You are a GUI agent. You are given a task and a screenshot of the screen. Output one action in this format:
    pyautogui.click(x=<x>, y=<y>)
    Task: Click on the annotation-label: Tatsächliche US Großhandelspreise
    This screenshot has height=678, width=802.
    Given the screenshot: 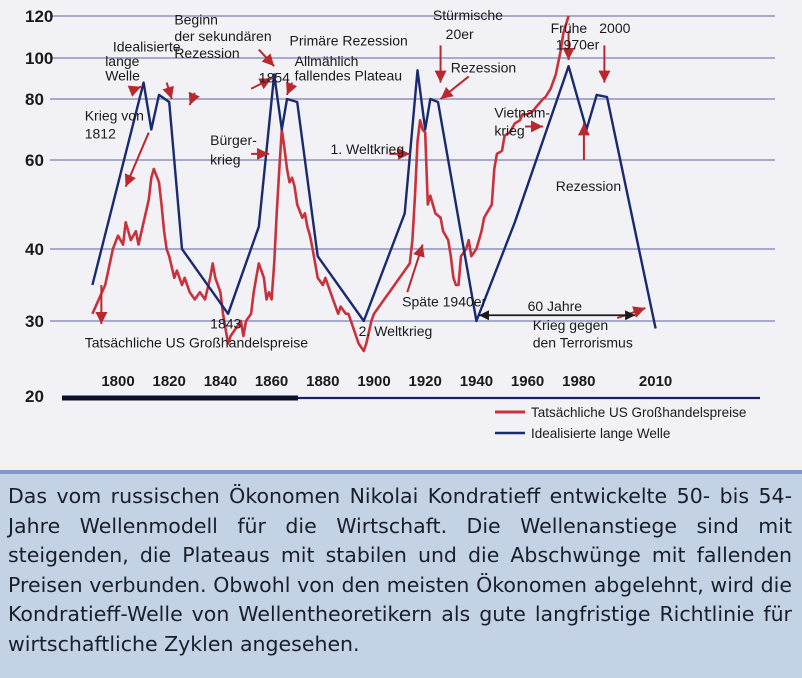 What is the action you would take?
    pyautogui.click(x=197, y=342)
    